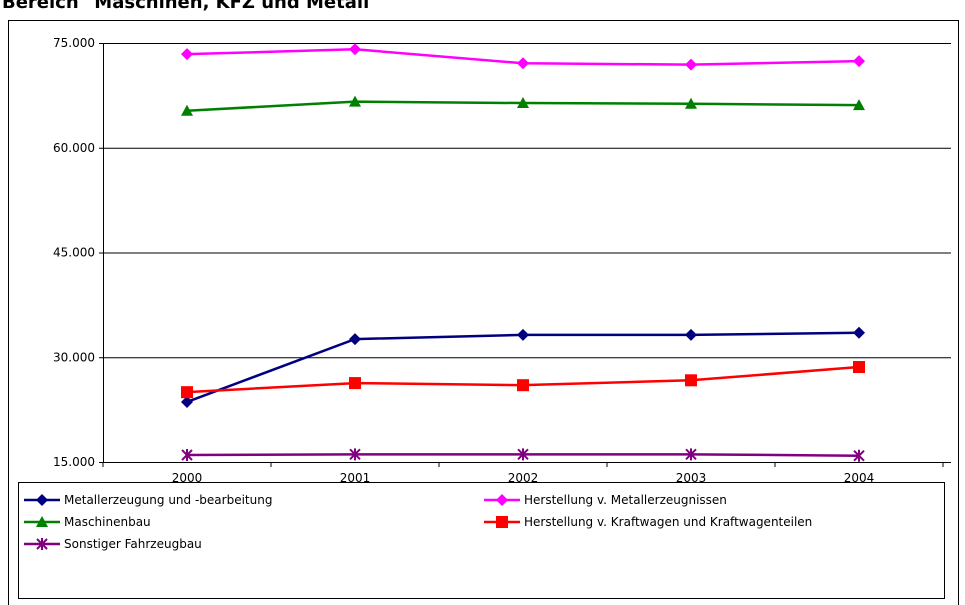 Image resolution: width=965 pixels, height=605 pixels. I want to click on y-tick-label: 45.000, so click(74, 253).